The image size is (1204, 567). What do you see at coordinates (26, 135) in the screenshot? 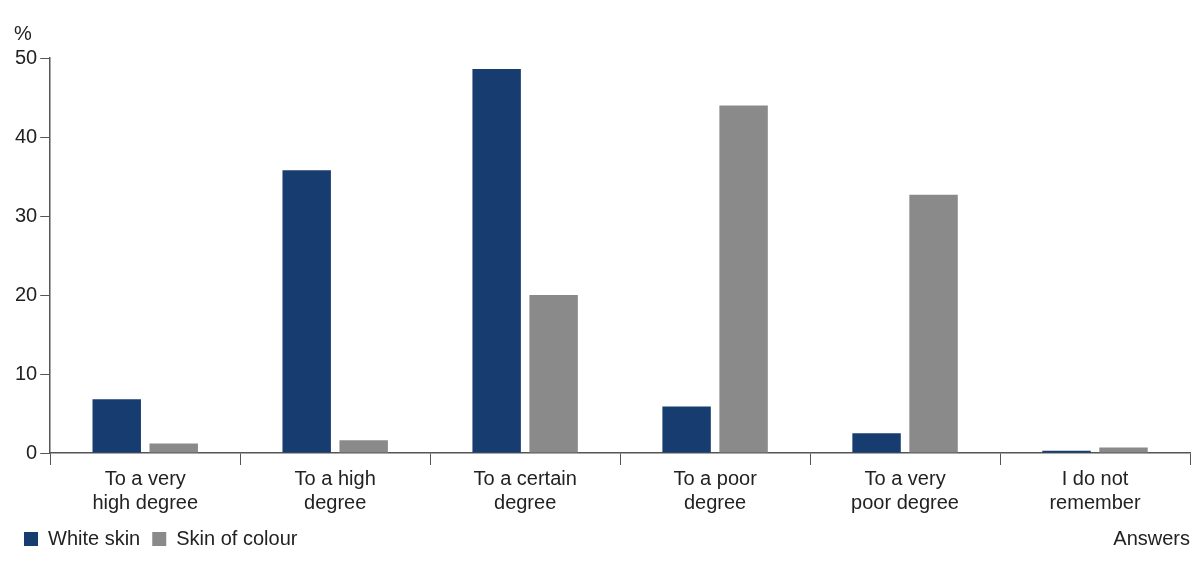
I see `y-tick-label: 40` at bounding box center [26, 135].